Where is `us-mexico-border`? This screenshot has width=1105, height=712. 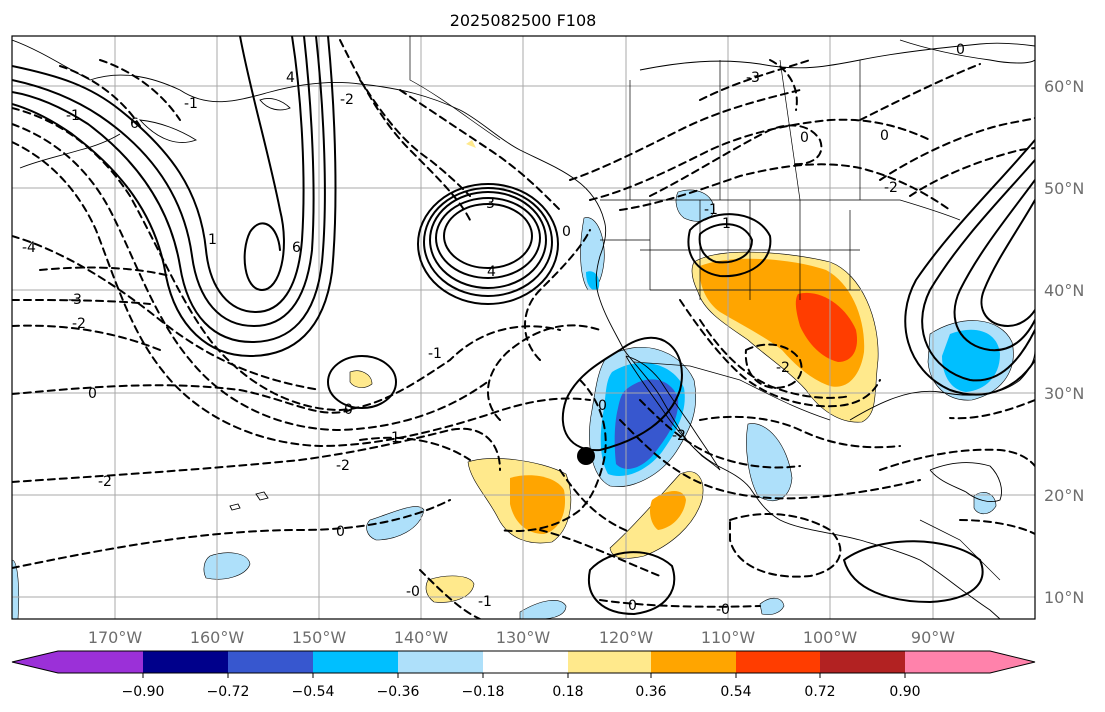
us-mexico-border is located at coordinates (732, 391).